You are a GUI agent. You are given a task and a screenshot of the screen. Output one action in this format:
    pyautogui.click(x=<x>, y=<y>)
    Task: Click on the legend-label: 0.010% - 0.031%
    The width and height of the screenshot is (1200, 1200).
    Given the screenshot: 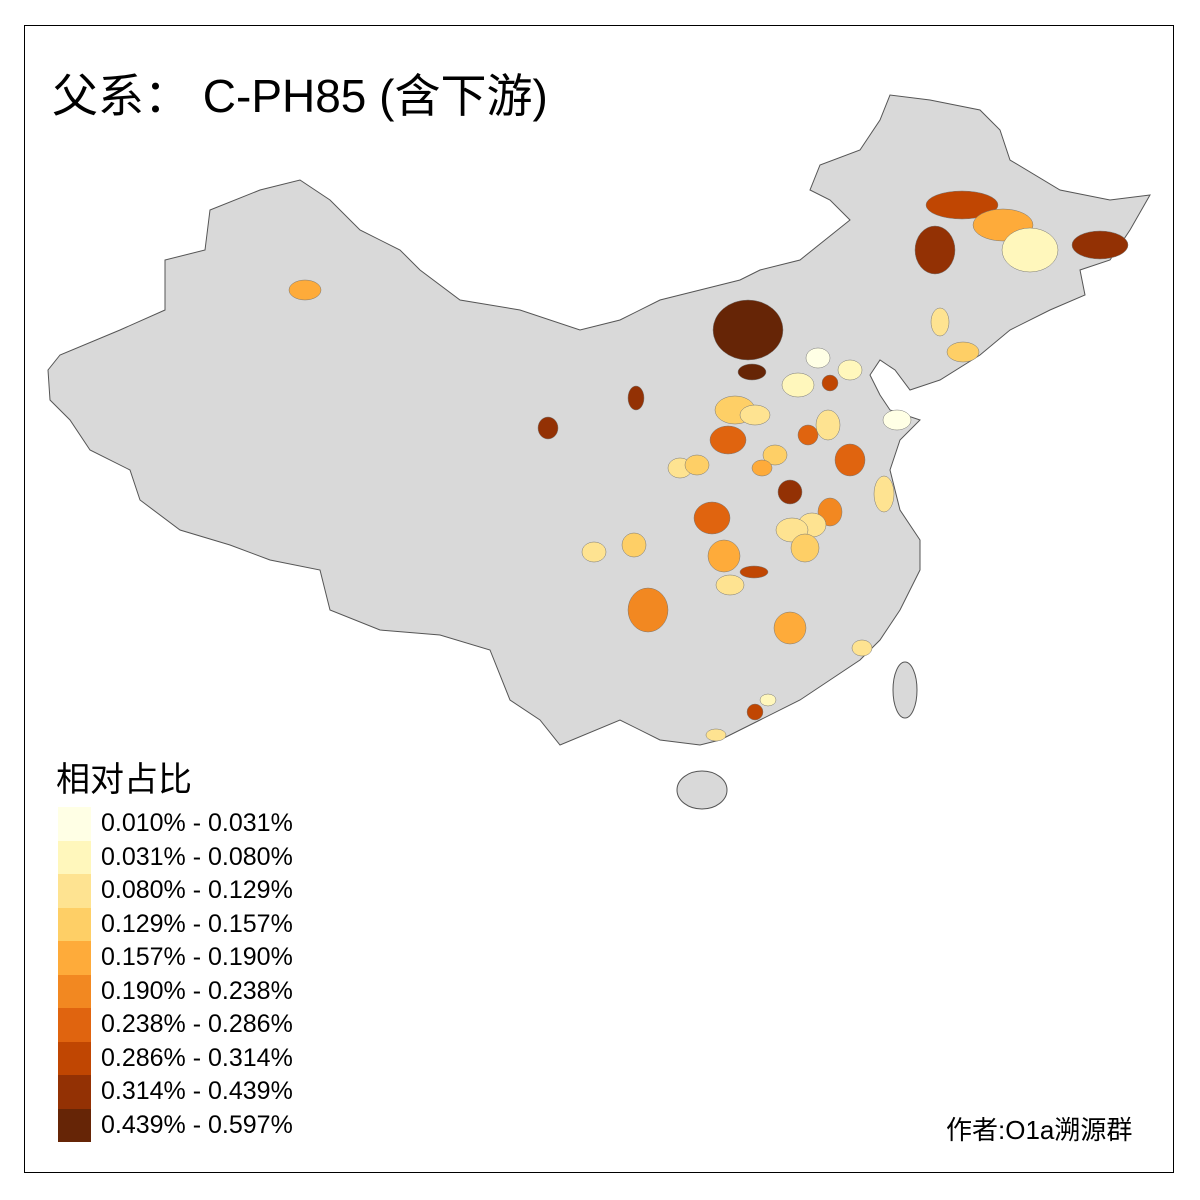 What is the action you would take?
    pyautogui.click(x=197, y=823)
    